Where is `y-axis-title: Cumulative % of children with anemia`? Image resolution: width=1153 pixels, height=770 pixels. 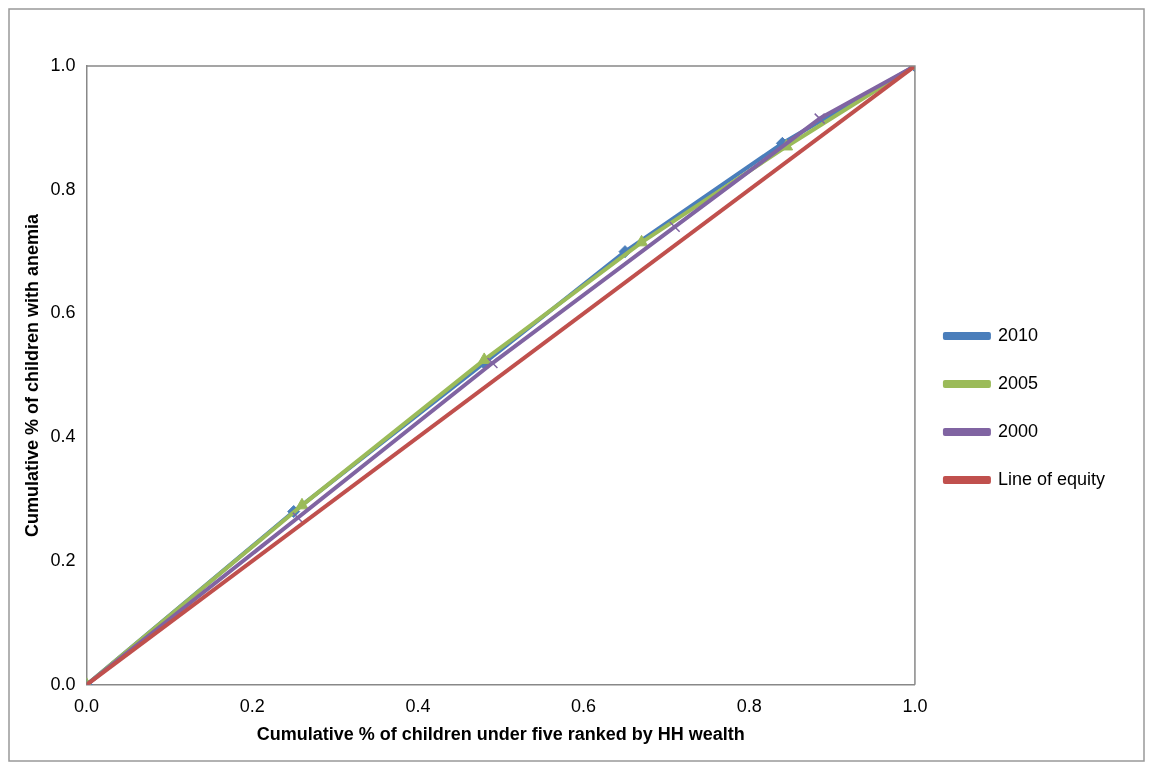 y-axis-title: Cumulative % of children with anemia is located at coordinates (31, 374).